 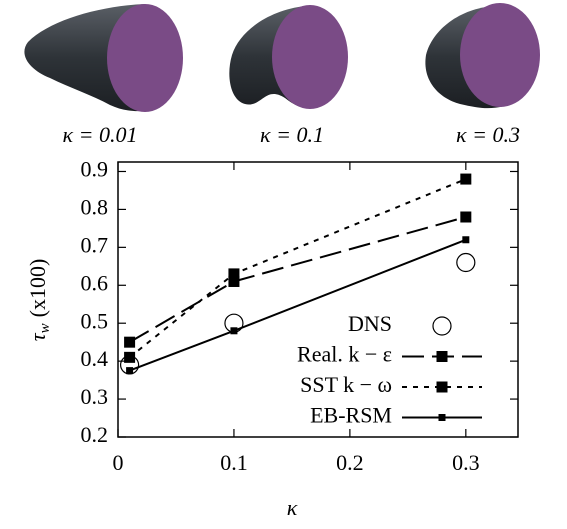 I want to click on y-tick-label: 0.9, so click(x=95, y=169).